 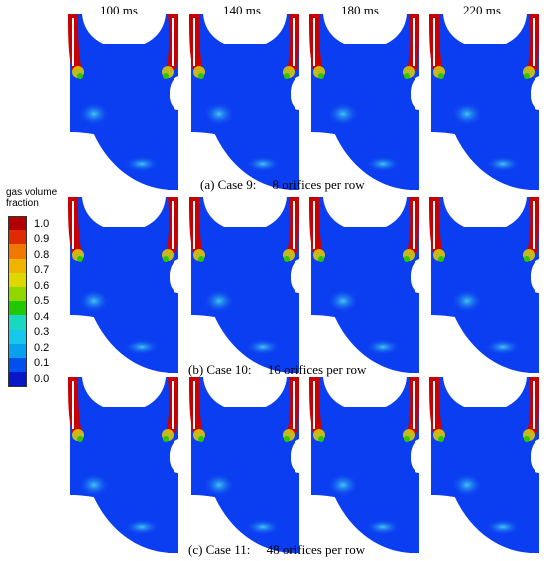 What do you see at coordinates (42, 347) in the screenshot?
I see `legend-label: 0.2` at bounding box center [42, 347].